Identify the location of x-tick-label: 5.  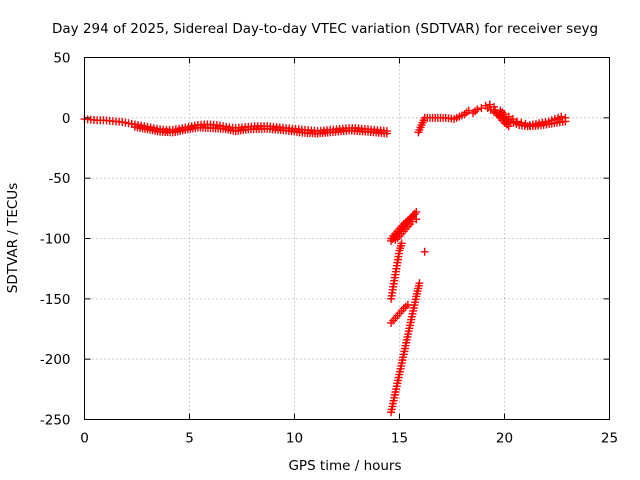
(189, 439).